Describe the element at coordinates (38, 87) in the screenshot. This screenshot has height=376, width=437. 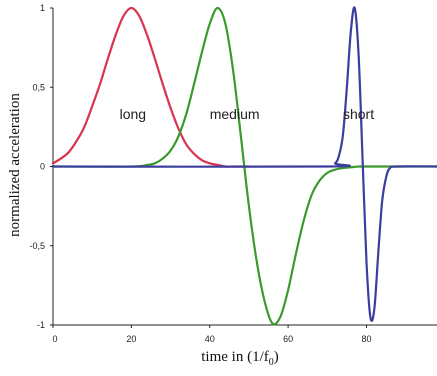
I see `y-tick-label: 0,5` at that location.